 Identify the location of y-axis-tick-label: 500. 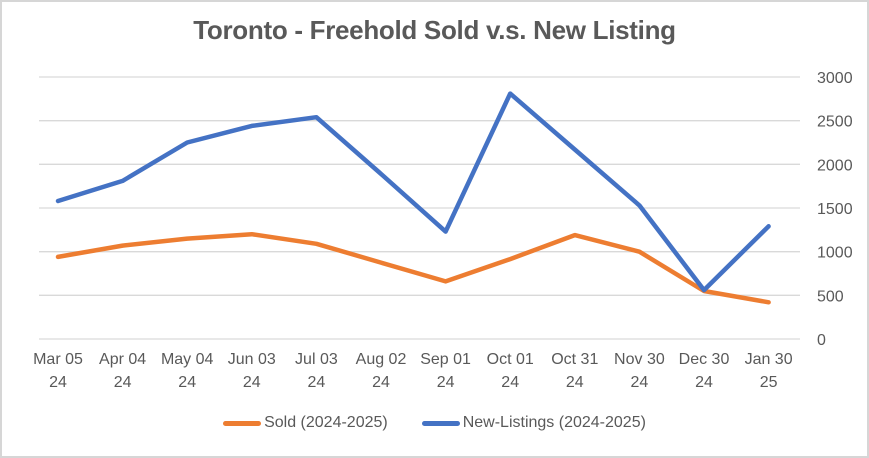
(830, 296).